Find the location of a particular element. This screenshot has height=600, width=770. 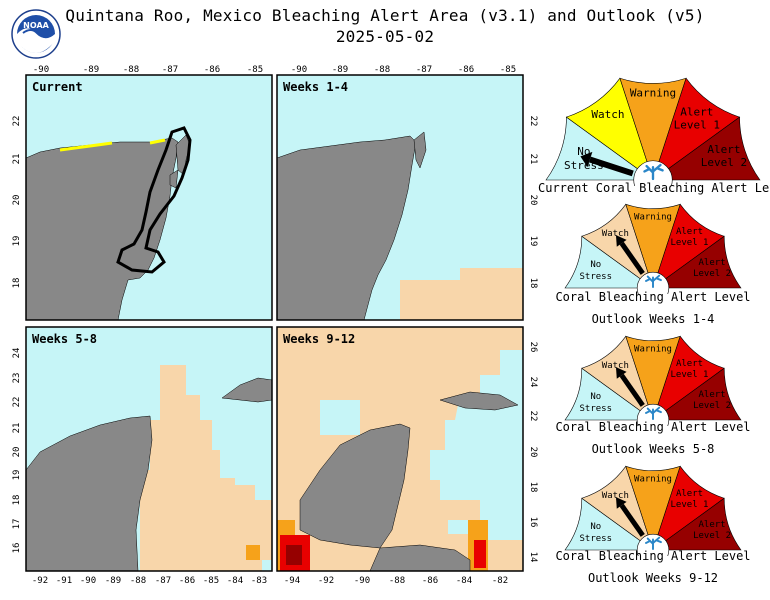

panel-label-current: Current is located at coordinates (57, 87).